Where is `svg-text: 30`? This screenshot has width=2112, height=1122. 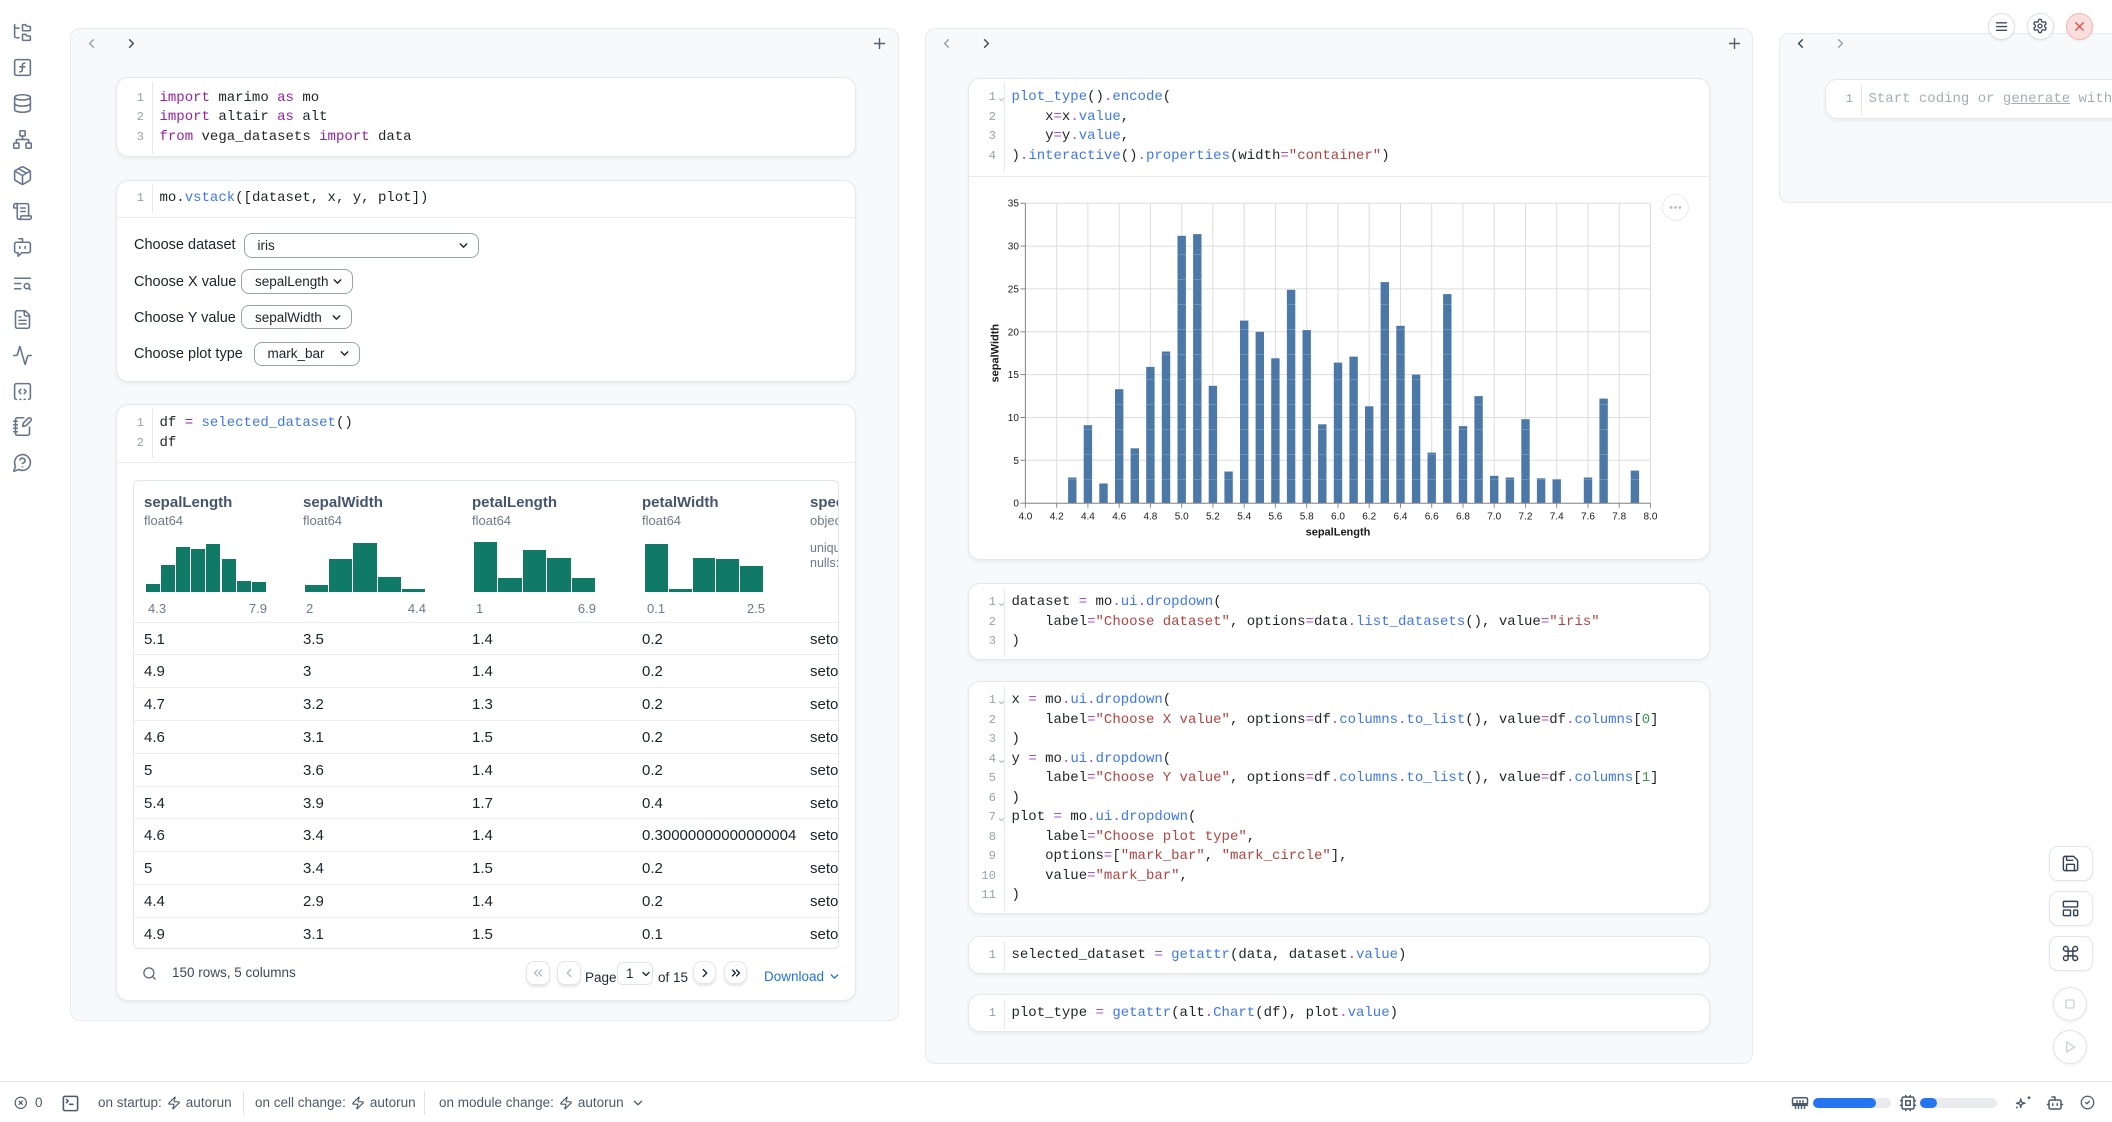
svg-text: 30 is located at coordinates (1014, 247).